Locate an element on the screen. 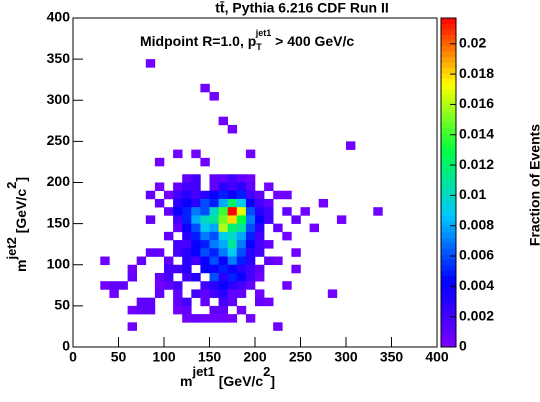 The width and height of the screenshot is (540, 402). x-tick-label: 150 is located at coordinates (210, 357).